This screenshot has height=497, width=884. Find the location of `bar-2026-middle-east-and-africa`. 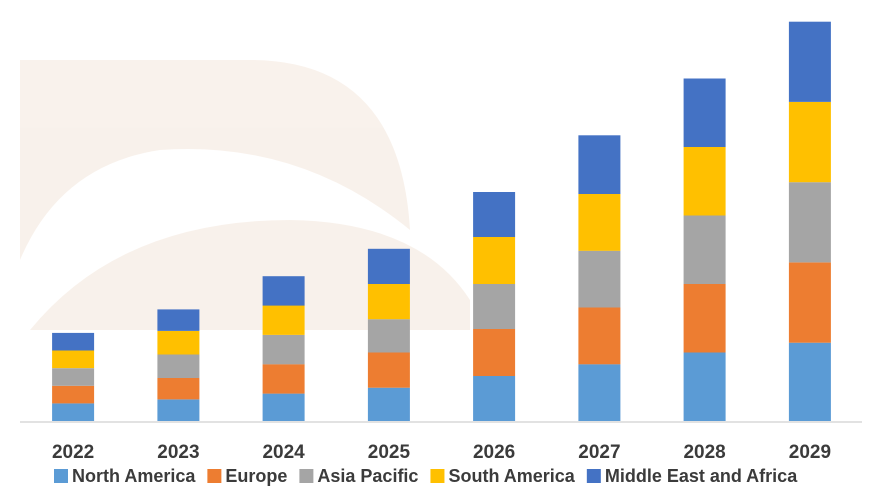

bar-2026-middle-east-and-africa is located at coordinates (494, 214).